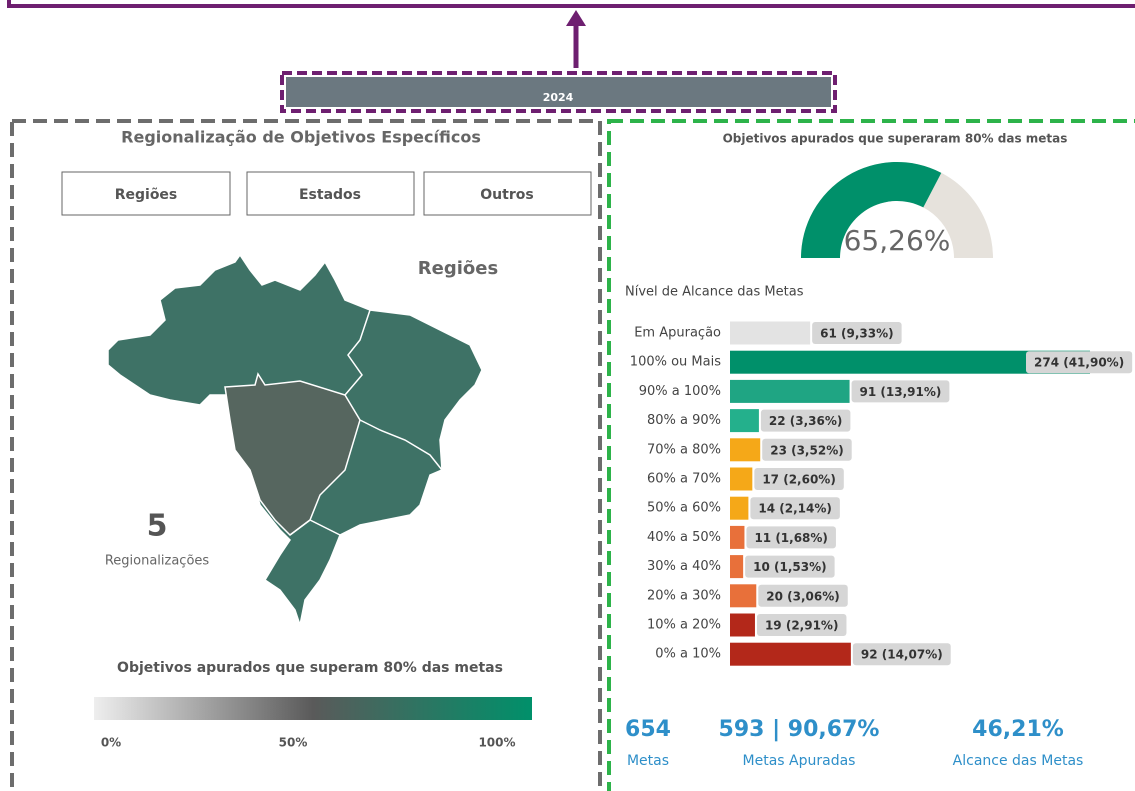 This screenshot has height=791, width=1135. I want to click on value-label: 22 (3,36%), so click(805, 421).